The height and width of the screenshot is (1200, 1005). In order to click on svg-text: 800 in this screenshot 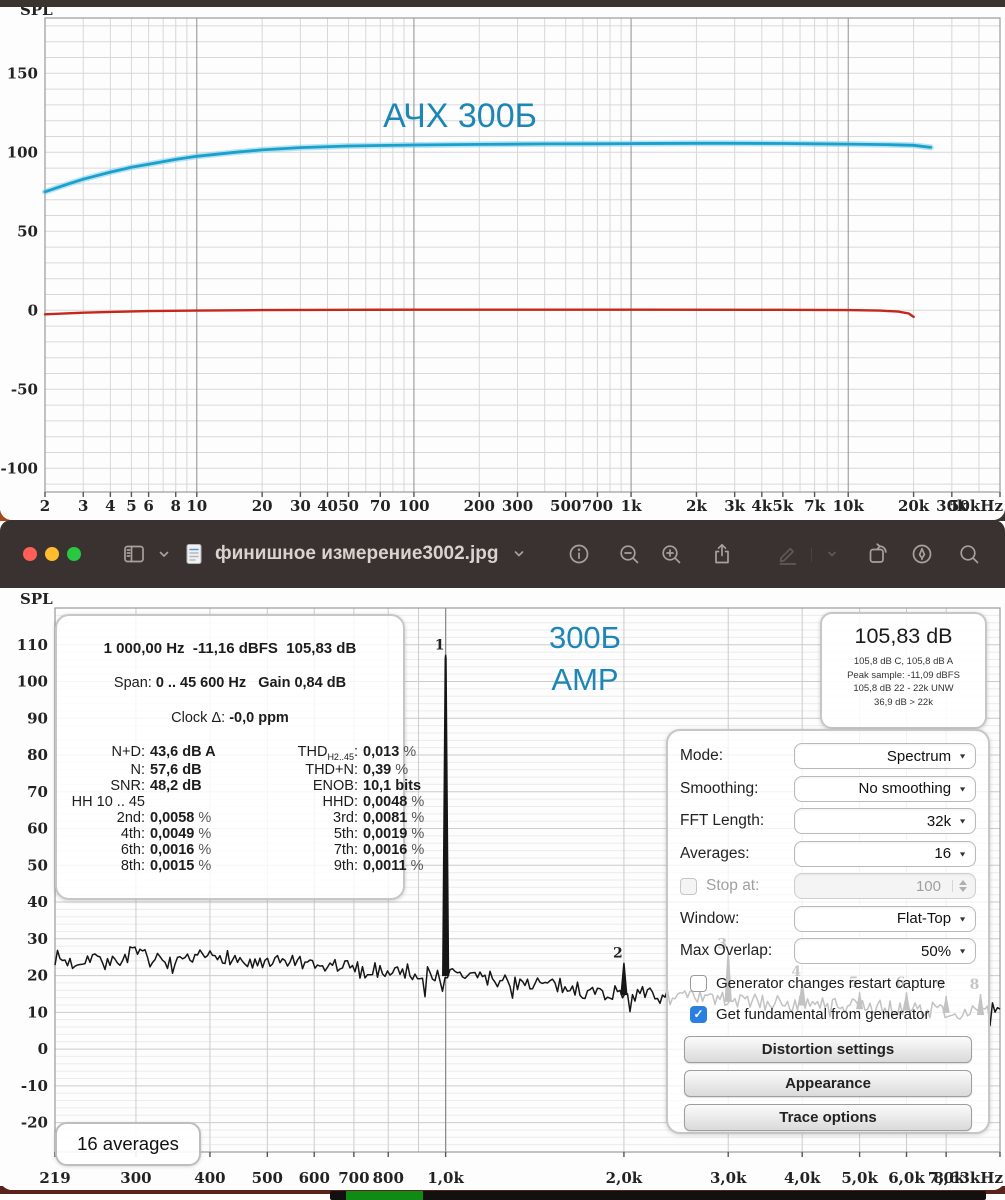, I will do `click(388, 1178)`.